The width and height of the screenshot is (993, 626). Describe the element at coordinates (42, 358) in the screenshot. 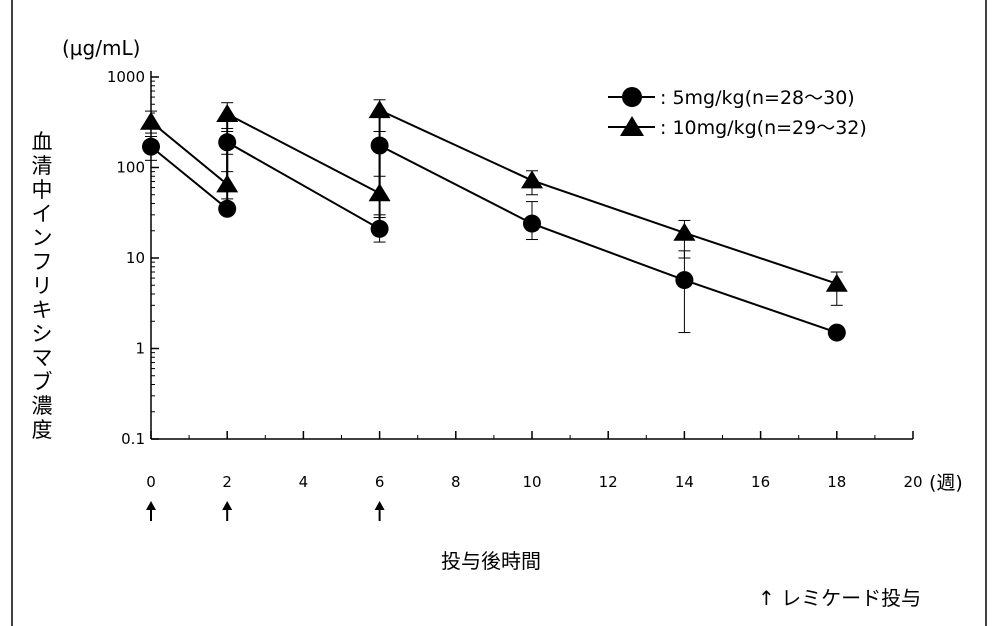

I see `y-axis-label-char: マ` at that location.